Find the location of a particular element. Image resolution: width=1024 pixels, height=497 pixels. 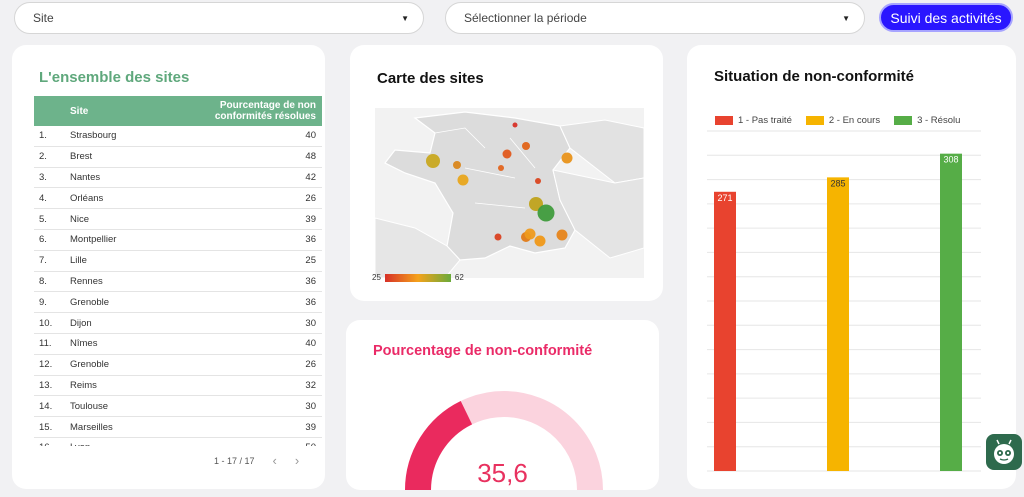

row-percentage: 40 is located at coordinates (310, 136).